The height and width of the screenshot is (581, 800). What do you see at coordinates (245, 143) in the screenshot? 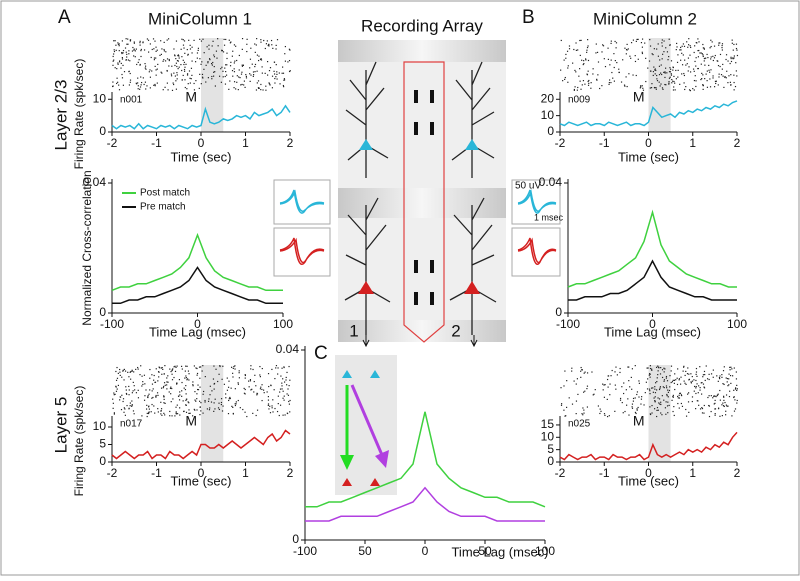
I see `x-tick-label: 1` at bounding box center [245, 143].